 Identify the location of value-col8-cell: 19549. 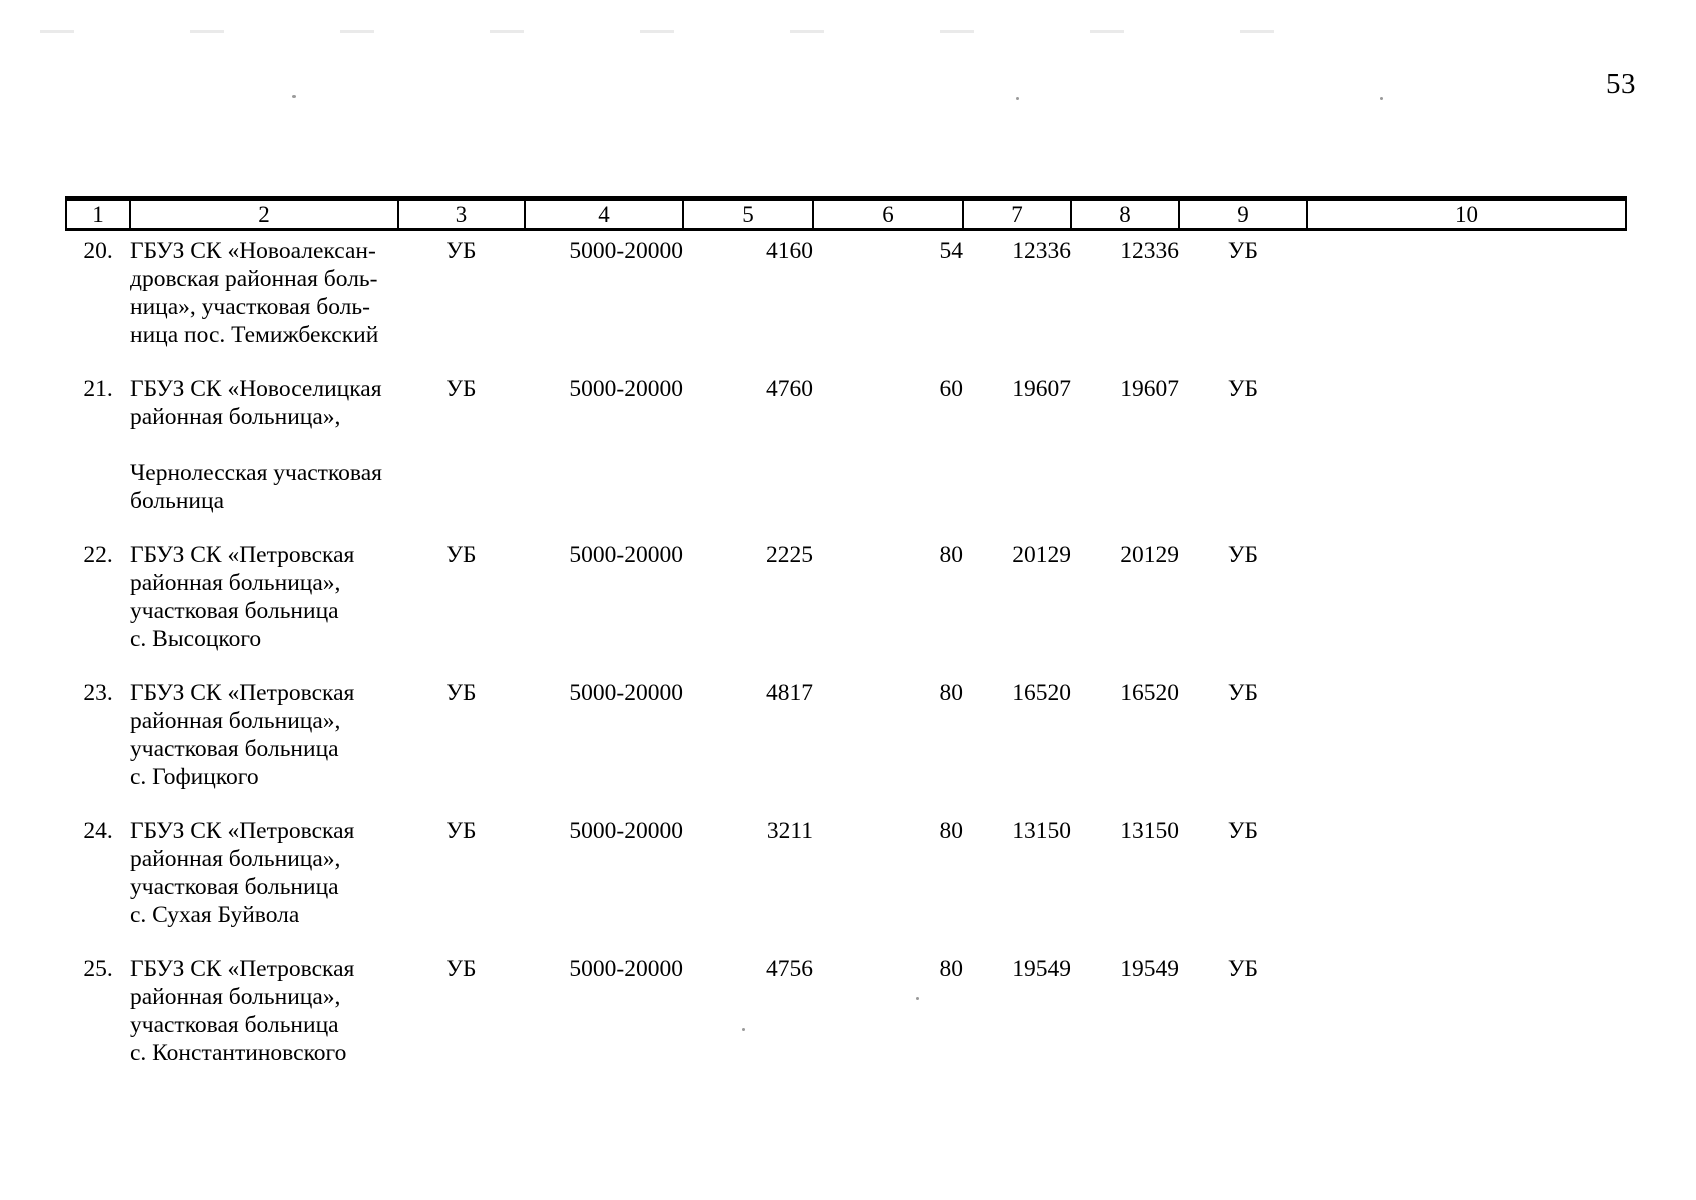
(1149, 969).